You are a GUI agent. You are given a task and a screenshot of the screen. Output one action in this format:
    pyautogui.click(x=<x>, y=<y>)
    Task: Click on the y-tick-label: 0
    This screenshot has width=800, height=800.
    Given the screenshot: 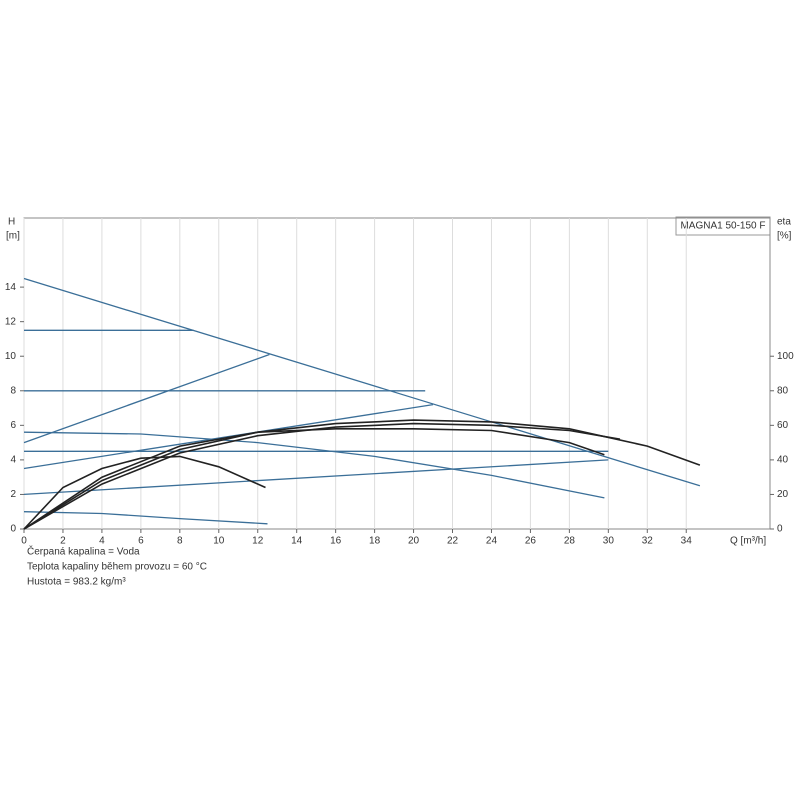 What is the action you would take?
    pyautogui.click(x=13, y=529)
    